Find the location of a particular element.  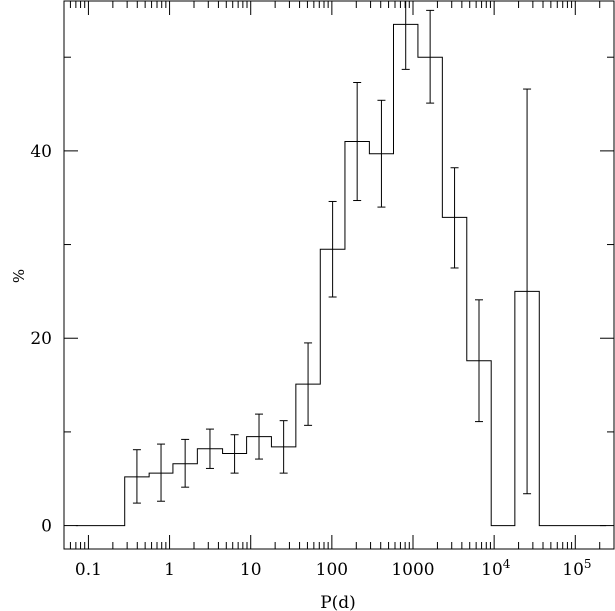

x-tick-exponent: 5 is located at coordinates (588, 564).